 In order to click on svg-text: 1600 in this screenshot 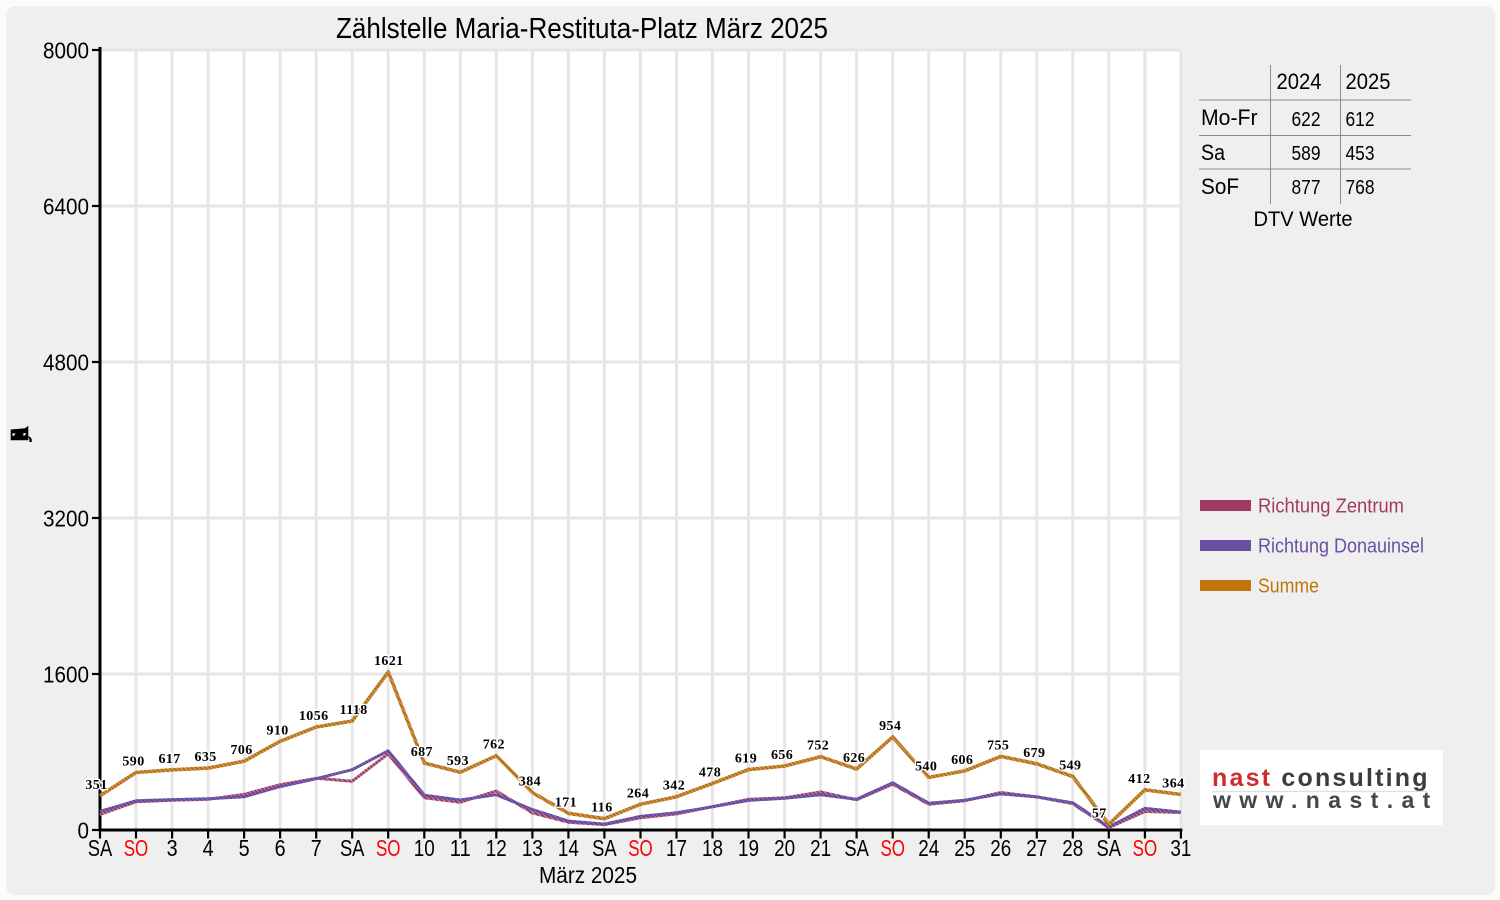, I will do `click(66, 675)`.